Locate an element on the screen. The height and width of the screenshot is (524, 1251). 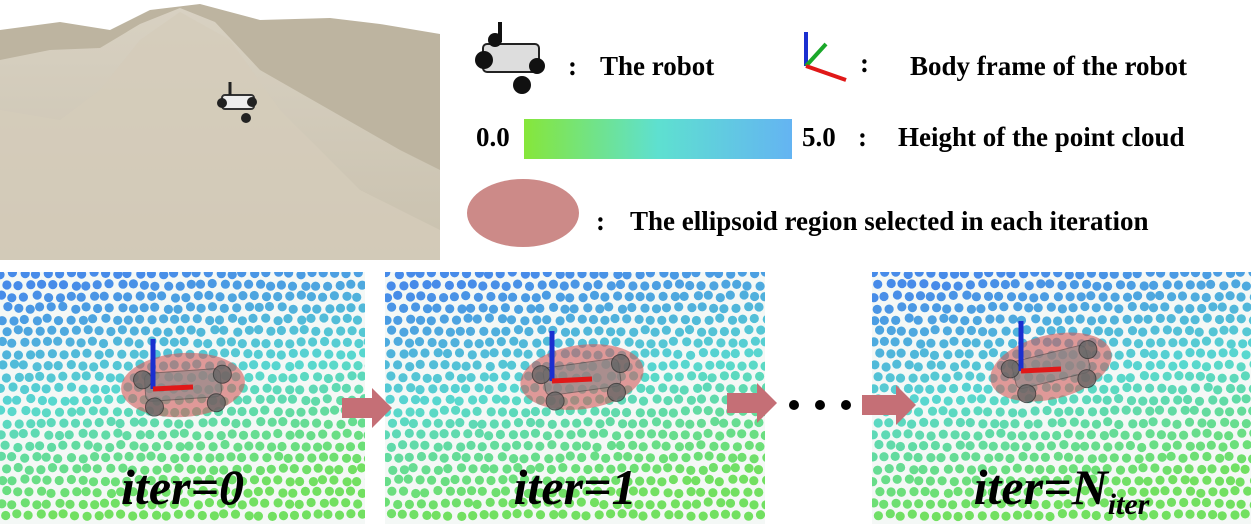
legend-label: Height of the point cloud is located at coordinates (1041, 137).